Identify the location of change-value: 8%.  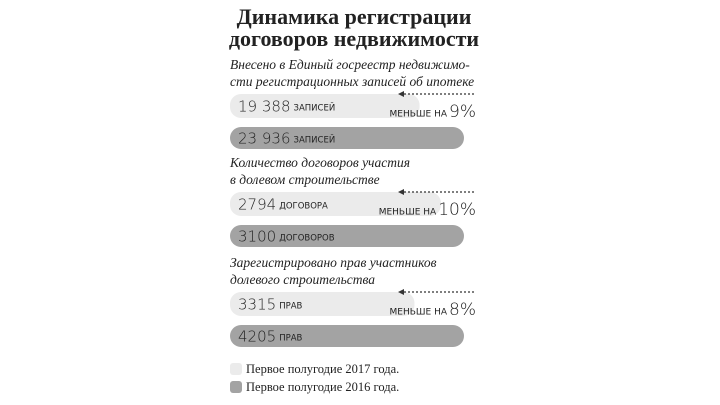
(462, 310).